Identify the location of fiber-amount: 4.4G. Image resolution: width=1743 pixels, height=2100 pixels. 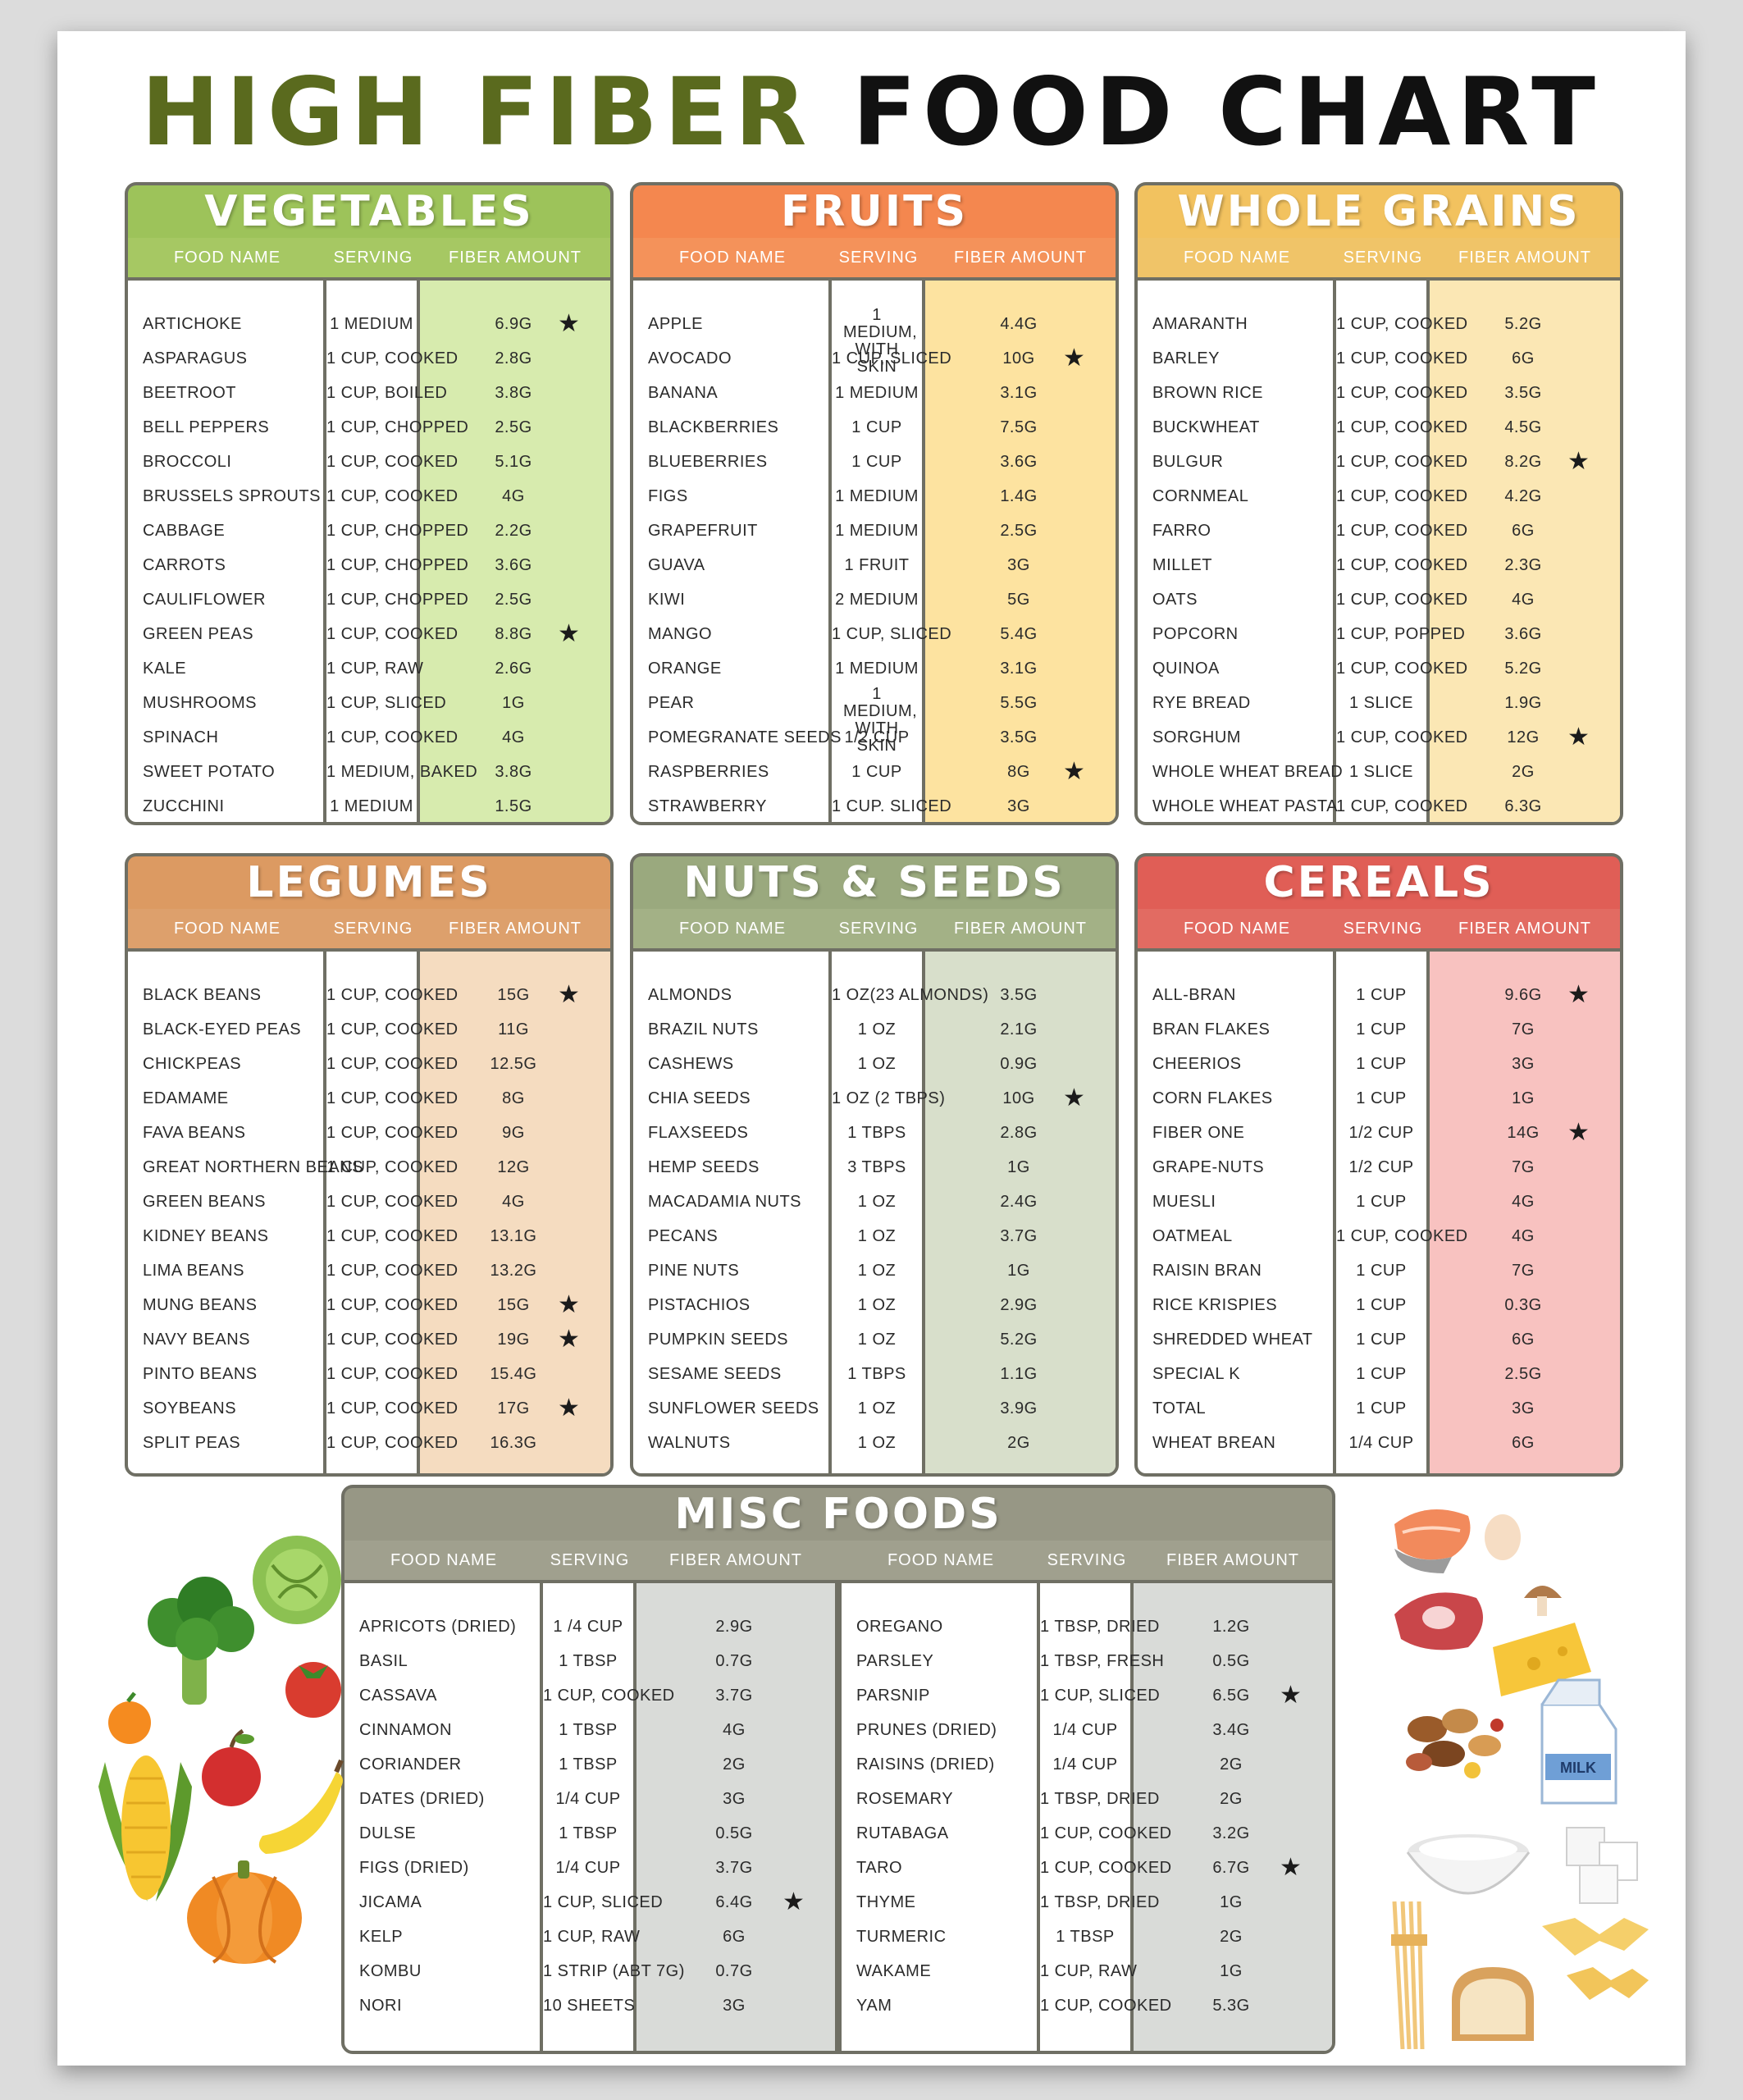
(1019, 324).